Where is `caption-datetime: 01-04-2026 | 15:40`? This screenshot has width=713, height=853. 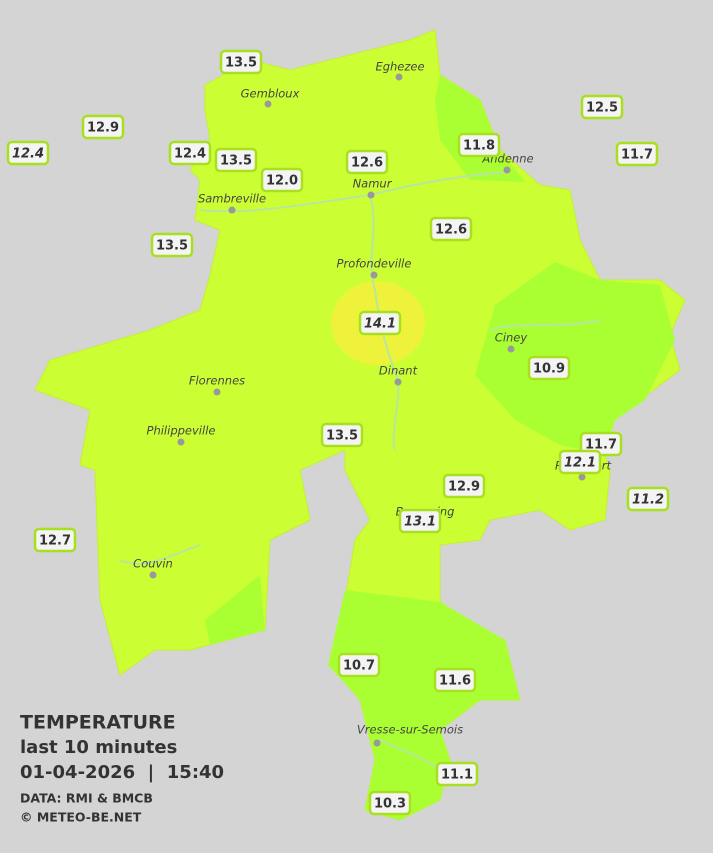 caption-datetime: 01-04-2026 | 15:40 is located at coordinates (122, 772).